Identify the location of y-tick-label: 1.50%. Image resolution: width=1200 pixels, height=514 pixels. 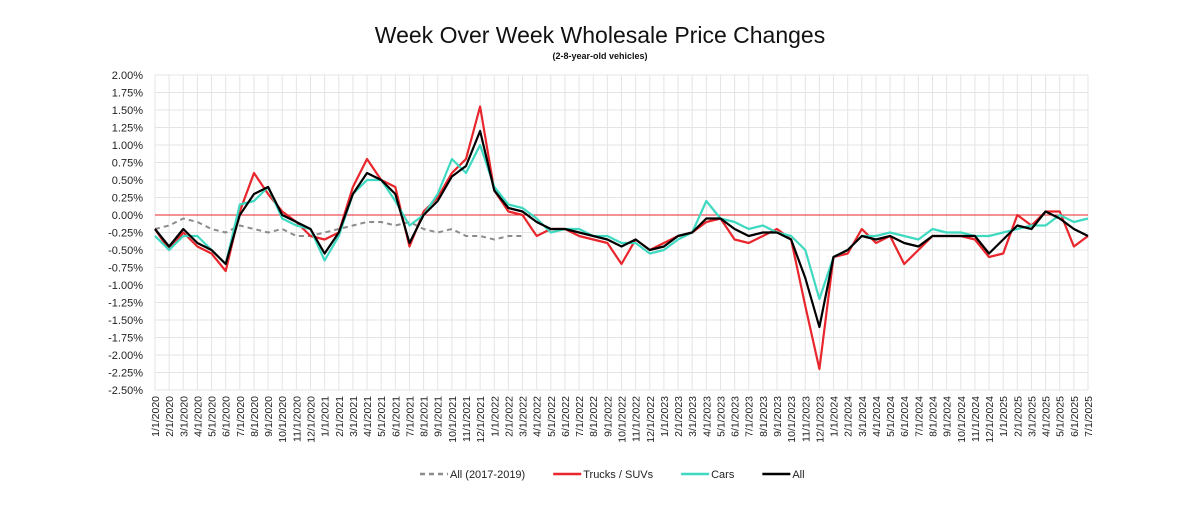
(127, 111).